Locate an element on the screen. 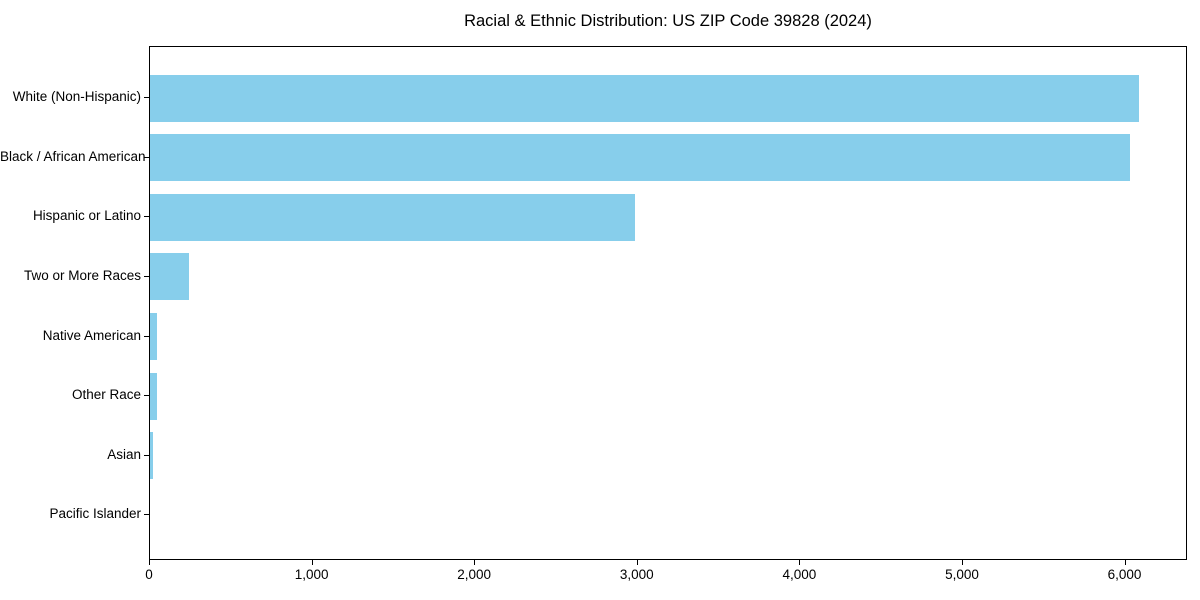  bar-black-african-american is located at coordinates (640, 158).